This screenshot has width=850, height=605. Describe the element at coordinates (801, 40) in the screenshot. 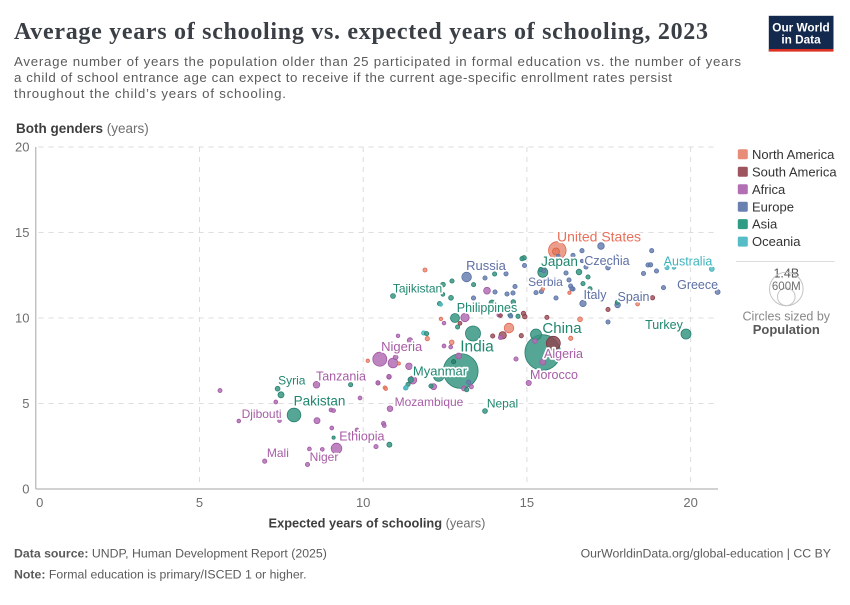

I see `svg-text: in Data` at that location.